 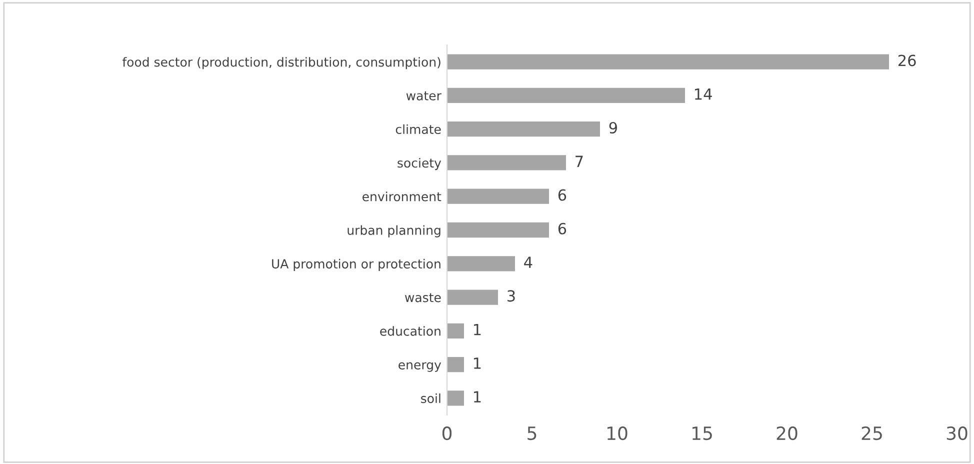 What do you see at coordinates (957, 433) in the screenshot?
I see `x-tick-label: 30` at bounding box center [957, 433].